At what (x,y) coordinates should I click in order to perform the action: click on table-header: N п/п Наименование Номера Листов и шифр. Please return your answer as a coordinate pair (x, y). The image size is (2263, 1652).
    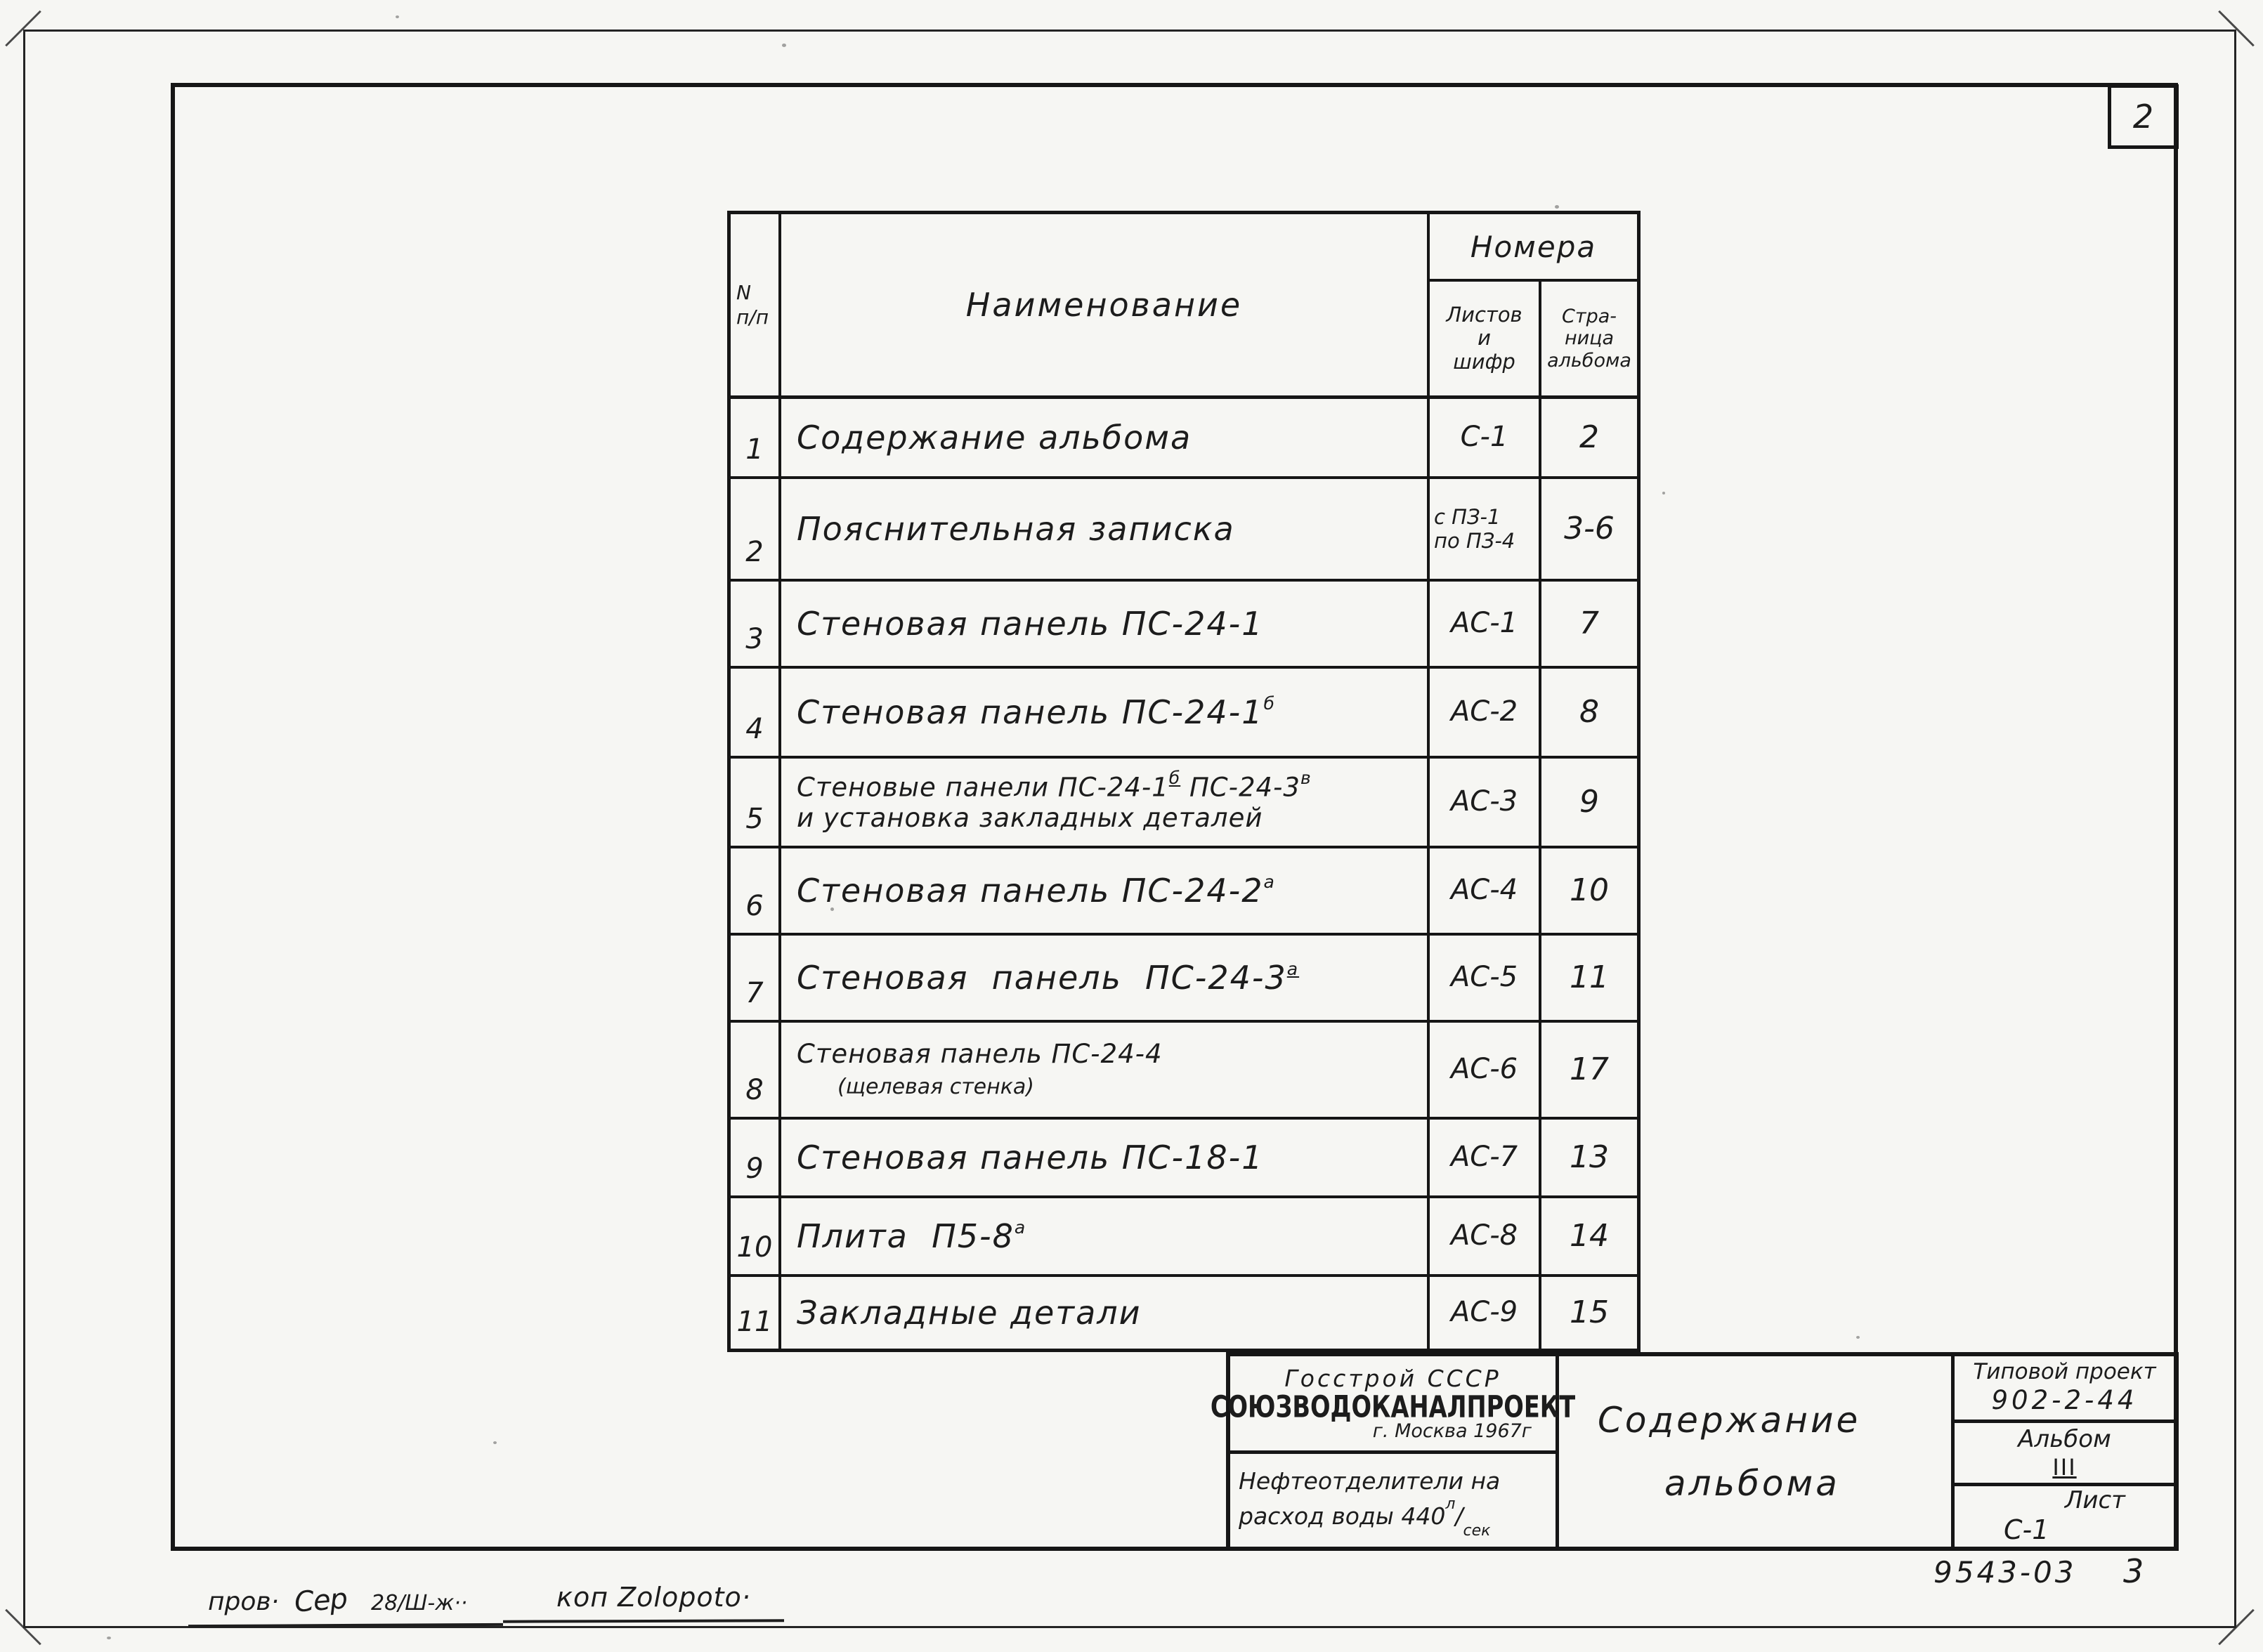
    Looking at the image, I should click on (1184, 306).